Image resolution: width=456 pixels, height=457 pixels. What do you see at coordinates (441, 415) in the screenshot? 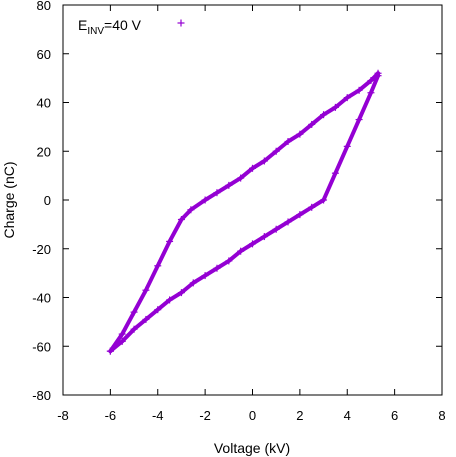
I see `x-tick-label: 8` at bounding box center [441, 415].